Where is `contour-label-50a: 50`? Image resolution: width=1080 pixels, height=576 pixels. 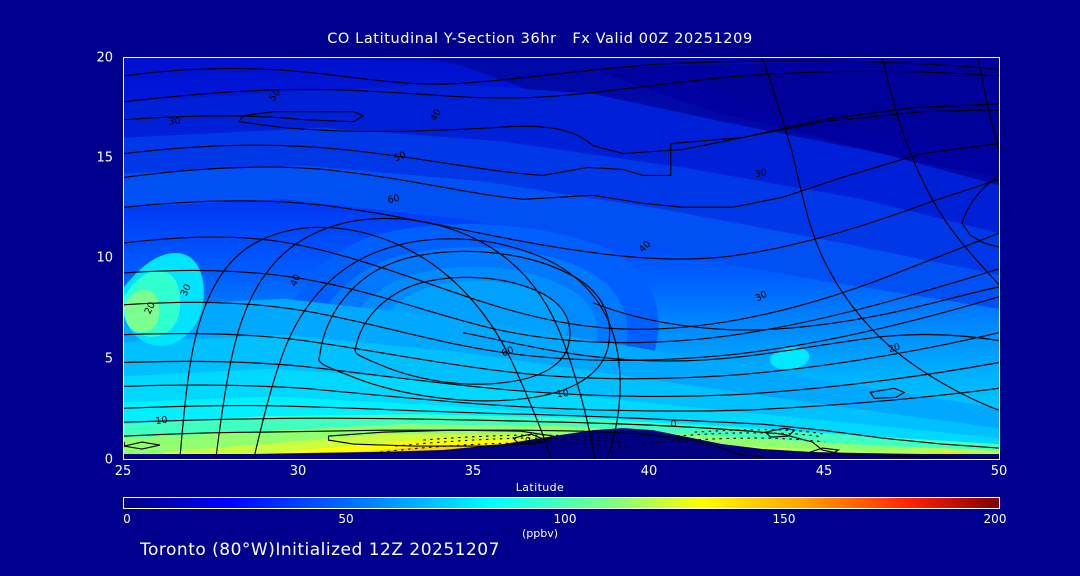
contour-label-50a: 50 is located at coordinates (399, 157).